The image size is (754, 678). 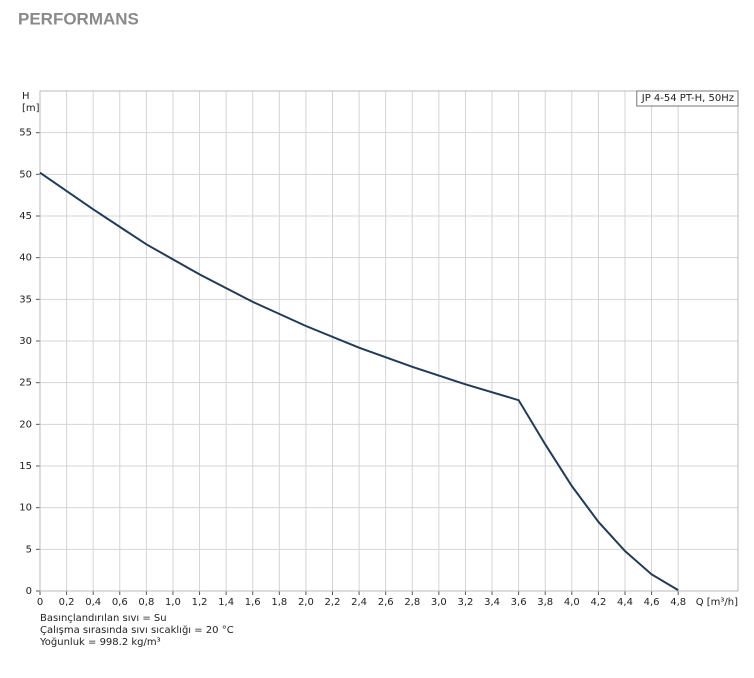 I want to click on x-tick-label: 1,4, so click(x=226, y=602).